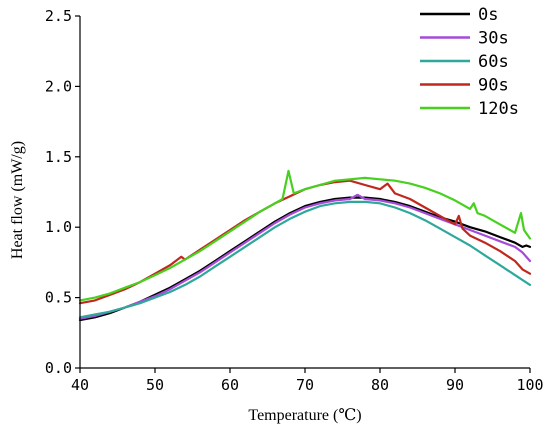 This screenshot has width=550, height=436. Describe the element at coordinates (469, 62) in the screenshot. I see `legend: 0s 30s 60s 90s 120s` at that location.